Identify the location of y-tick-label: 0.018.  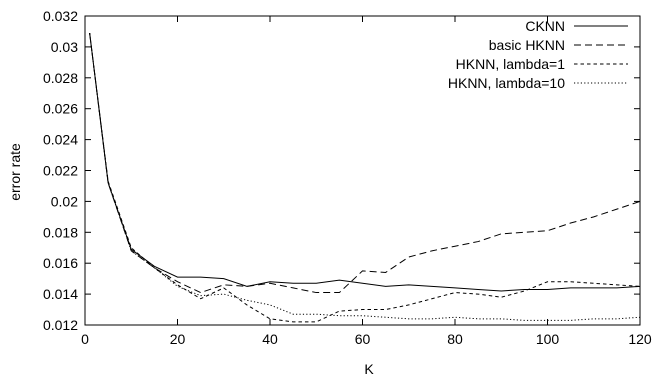
(60, 232).